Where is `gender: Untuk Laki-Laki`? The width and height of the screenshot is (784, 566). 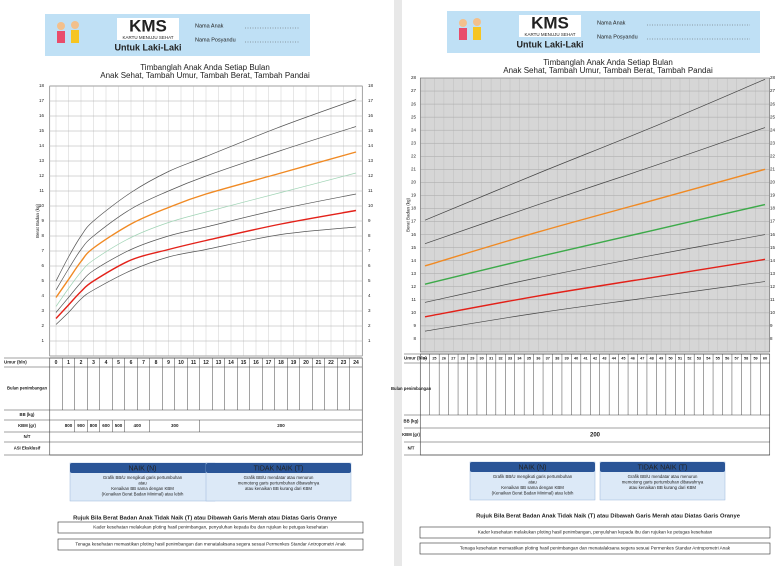 gender: Untuk Laki-Laki is located at coordinates (147, 47).